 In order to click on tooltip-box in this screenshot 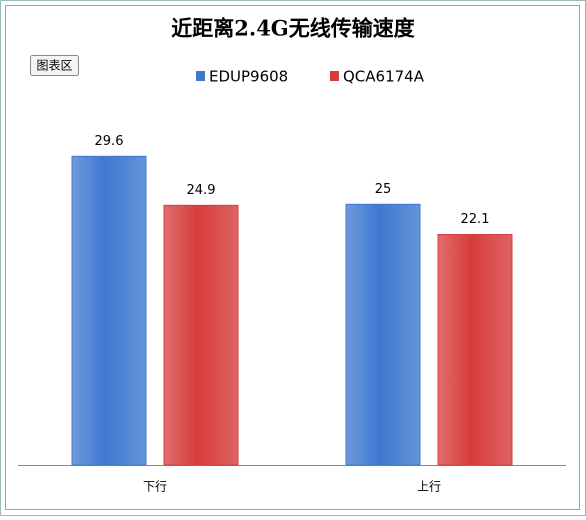, I will do `click(54, 65)`.